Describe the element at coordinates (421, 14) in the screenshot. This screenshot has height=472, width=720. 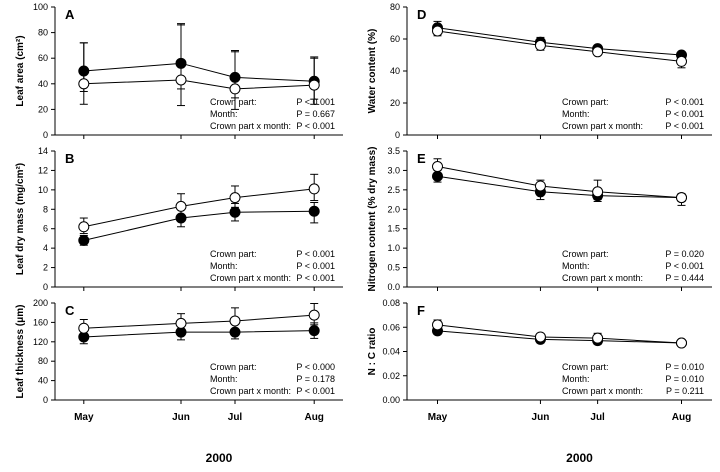
I see `panel-label: D` at that location.